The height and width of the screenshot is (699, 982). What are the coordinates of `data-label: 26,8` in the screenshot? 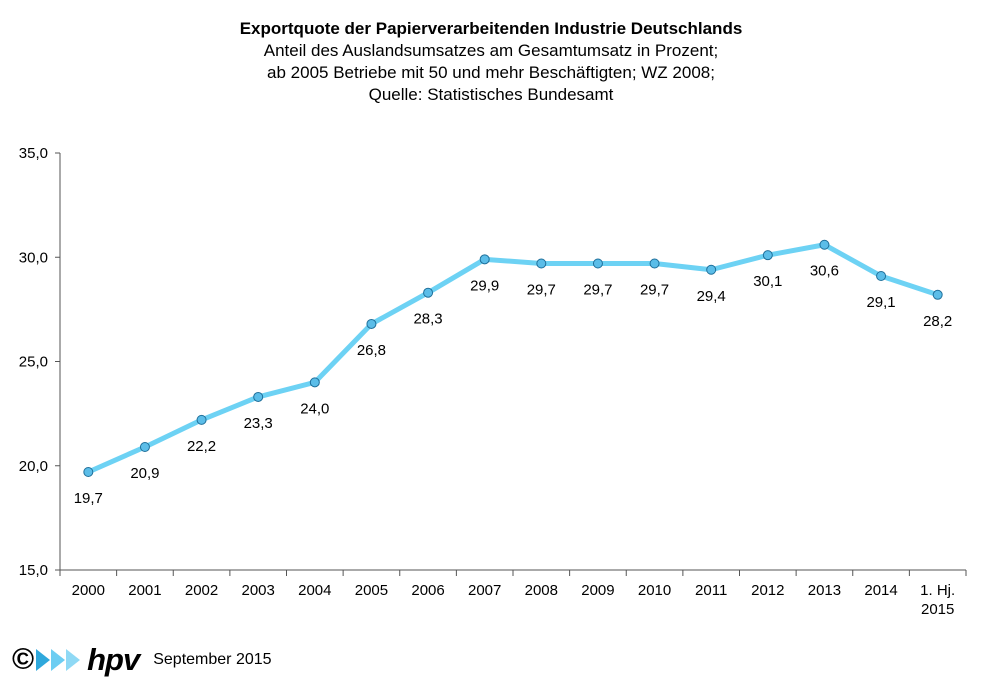 It's located at (371, 350).